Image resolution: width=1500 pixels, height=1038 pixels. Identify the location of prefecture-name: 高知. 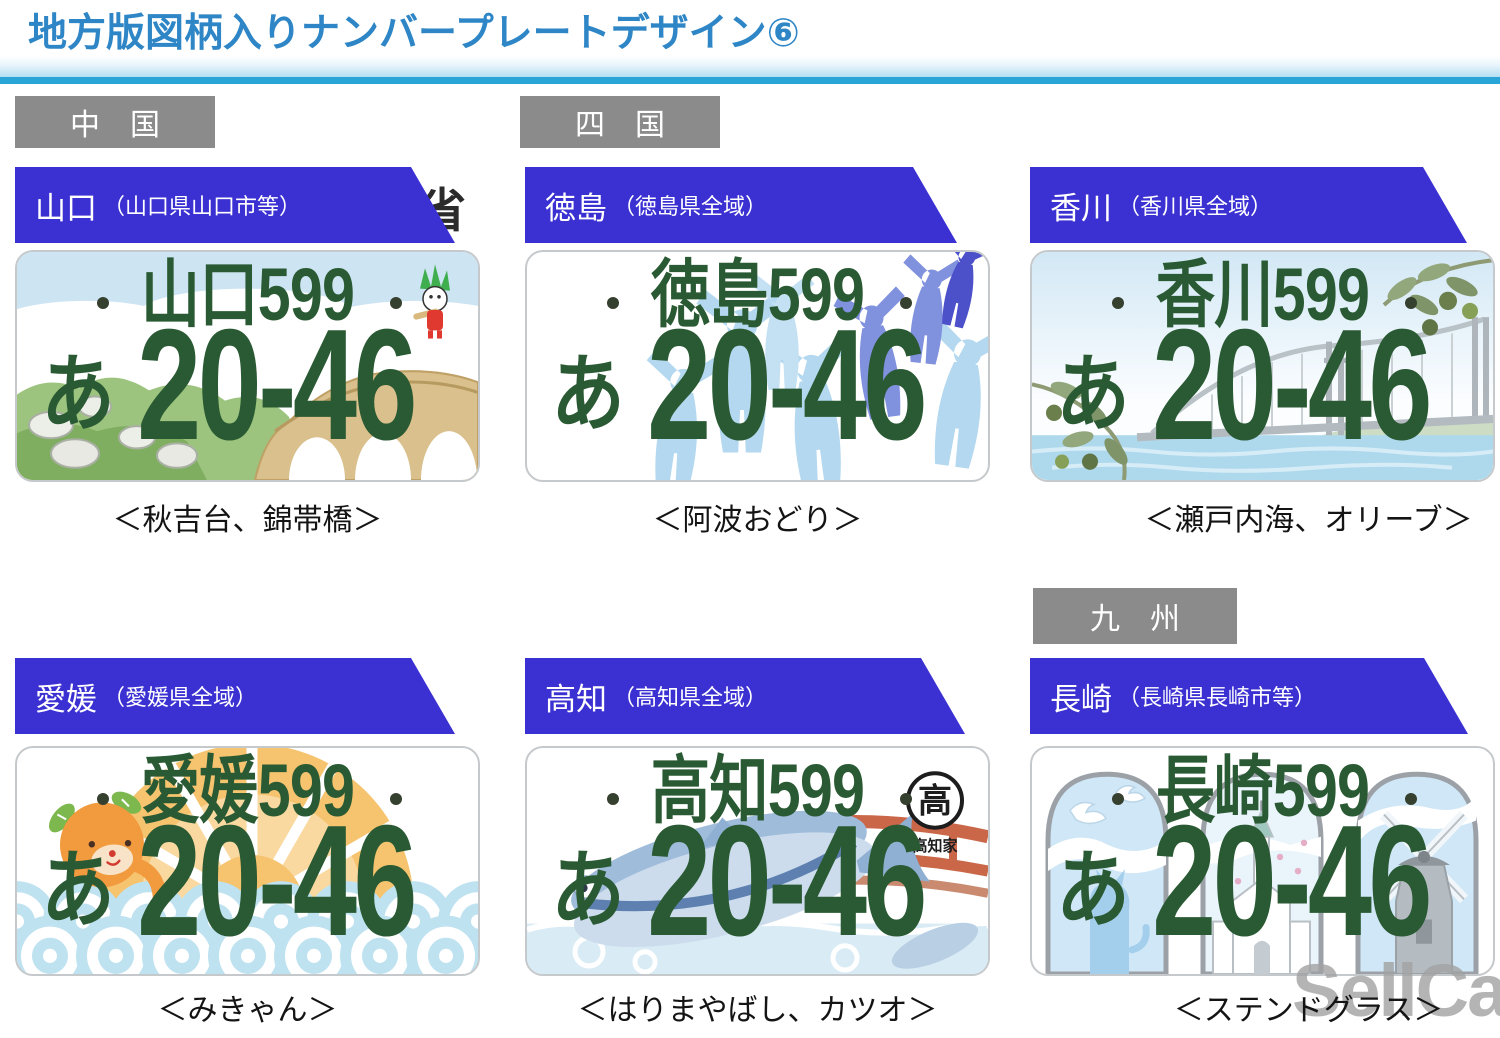
(576, 699).